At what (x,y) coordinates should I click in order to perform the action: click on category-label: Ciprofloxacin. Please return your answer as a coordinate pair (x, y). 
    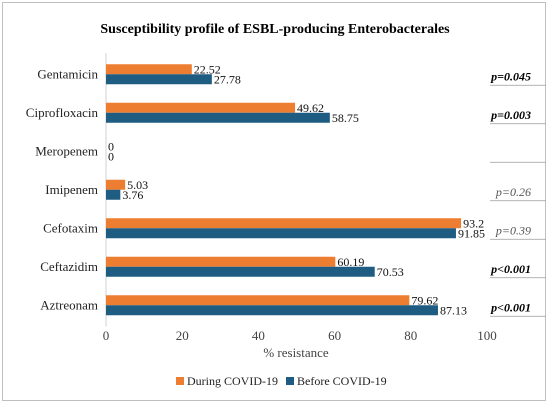
    Looking at the image, I should click on (62, 112).